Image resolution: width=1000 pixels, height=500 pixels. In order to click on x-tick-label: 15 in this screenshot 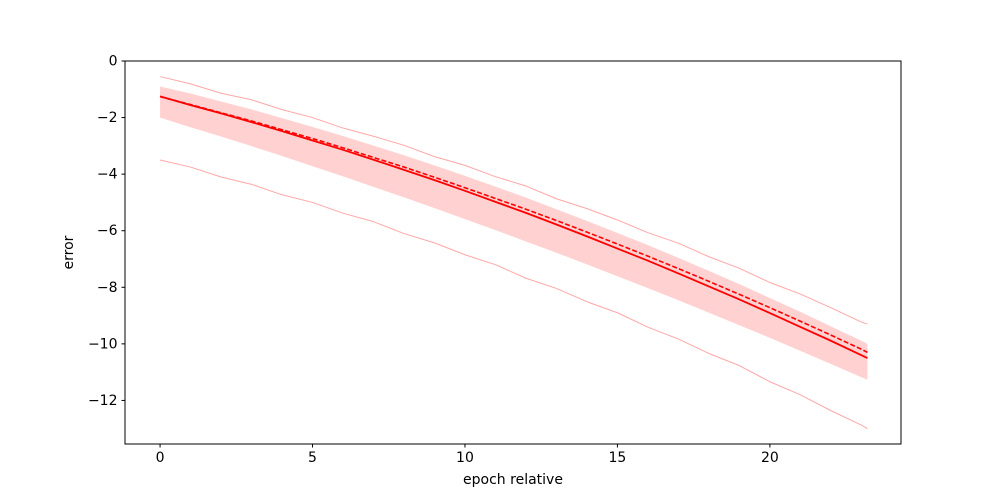, I will do `click(618, 458)`.